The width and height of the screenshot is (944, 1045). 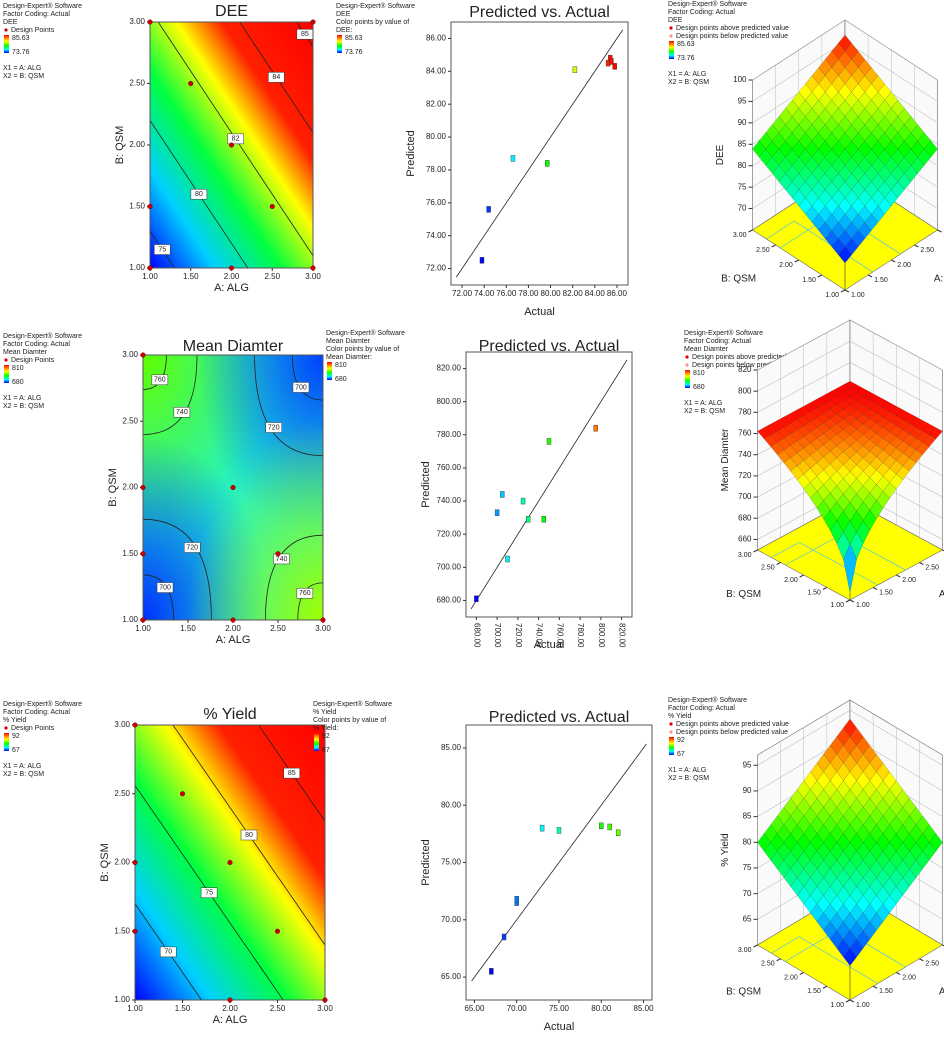 I want to click on x-tick-label: 86.00, so click(x=617, y=293).